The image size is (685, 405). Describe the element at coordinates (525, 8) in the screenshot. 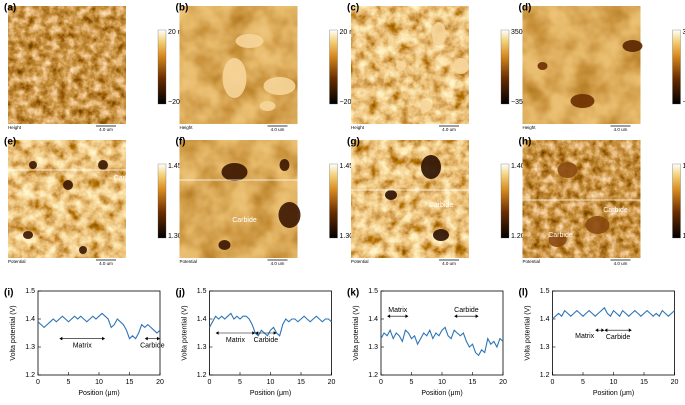

I see `panel-label: (d)` at that location.